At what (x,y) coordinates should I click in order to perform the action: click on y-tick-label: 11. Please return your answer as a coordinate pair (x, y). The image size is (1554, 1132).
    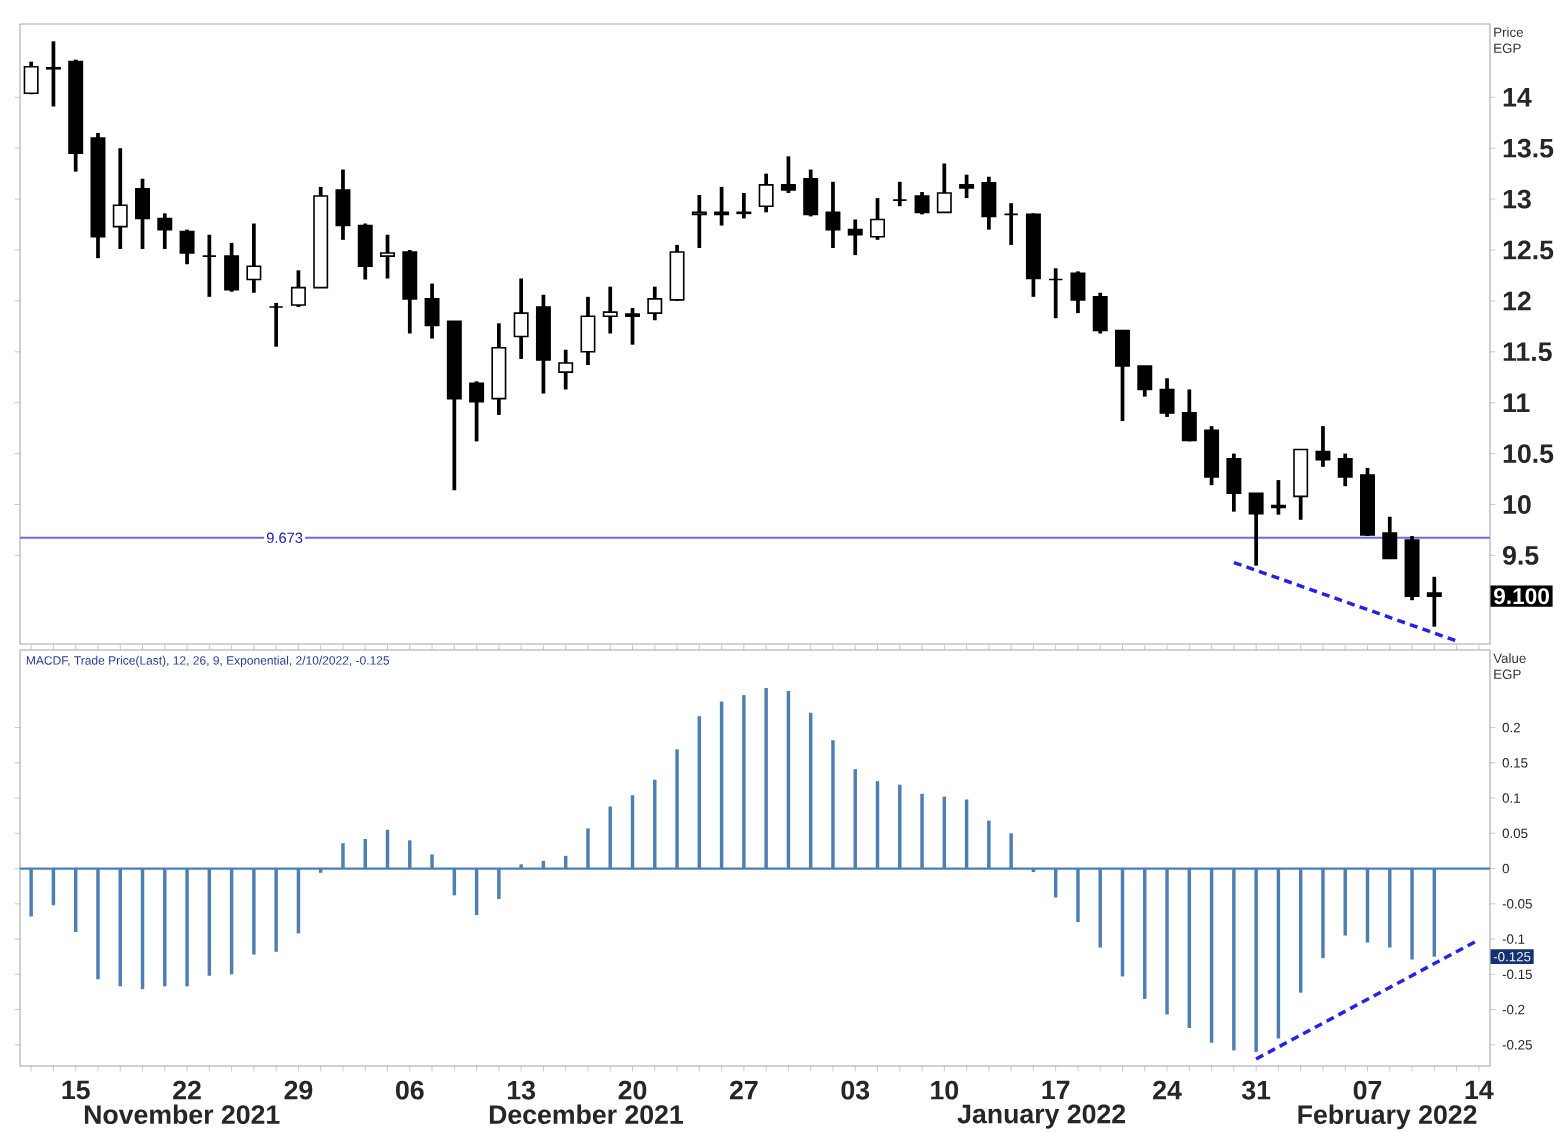
    Looking at the image, I should click on (1516, 402).